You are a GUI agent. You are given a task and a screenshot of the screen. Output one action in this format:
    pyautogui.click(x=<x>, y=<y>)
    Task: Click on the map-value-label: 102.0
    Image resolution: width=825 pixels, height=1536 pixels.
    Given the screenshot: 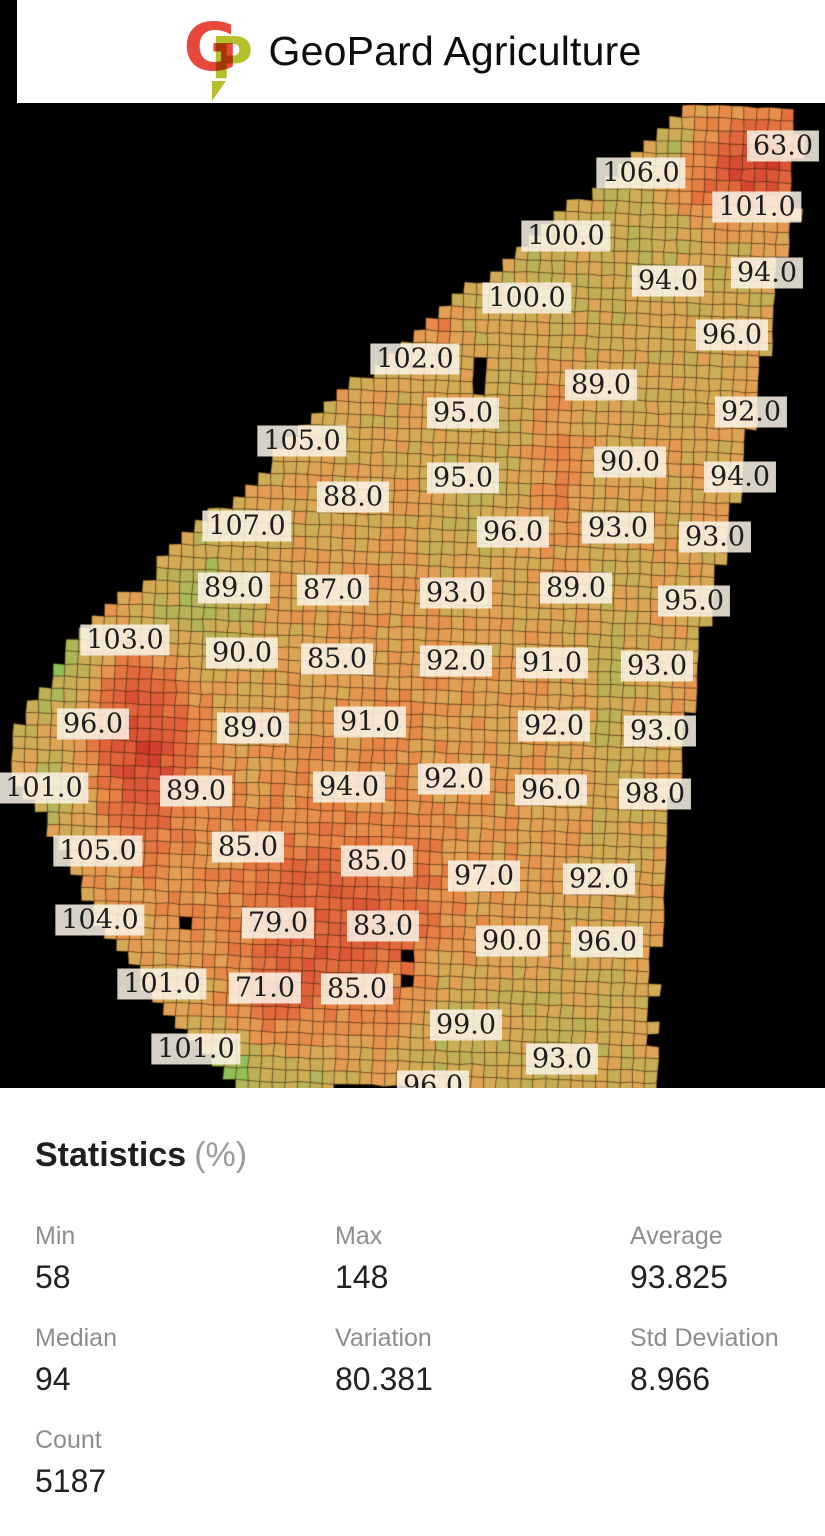 What is the action you would take?
    pyautogui.click(x=415, y=359)
    